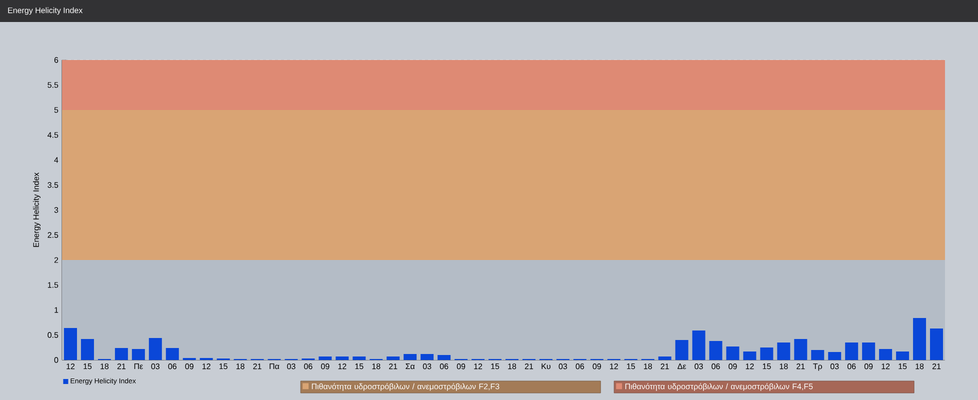 Image resolution: width=978 pixels, height=400 pixels. Describe the element at coordinates (406, 387) in the screenshot. I see `legend-label: Πιθανότητα υδροστρόβιλων / ανεμοστρόβιλων F2,F3` at that location.